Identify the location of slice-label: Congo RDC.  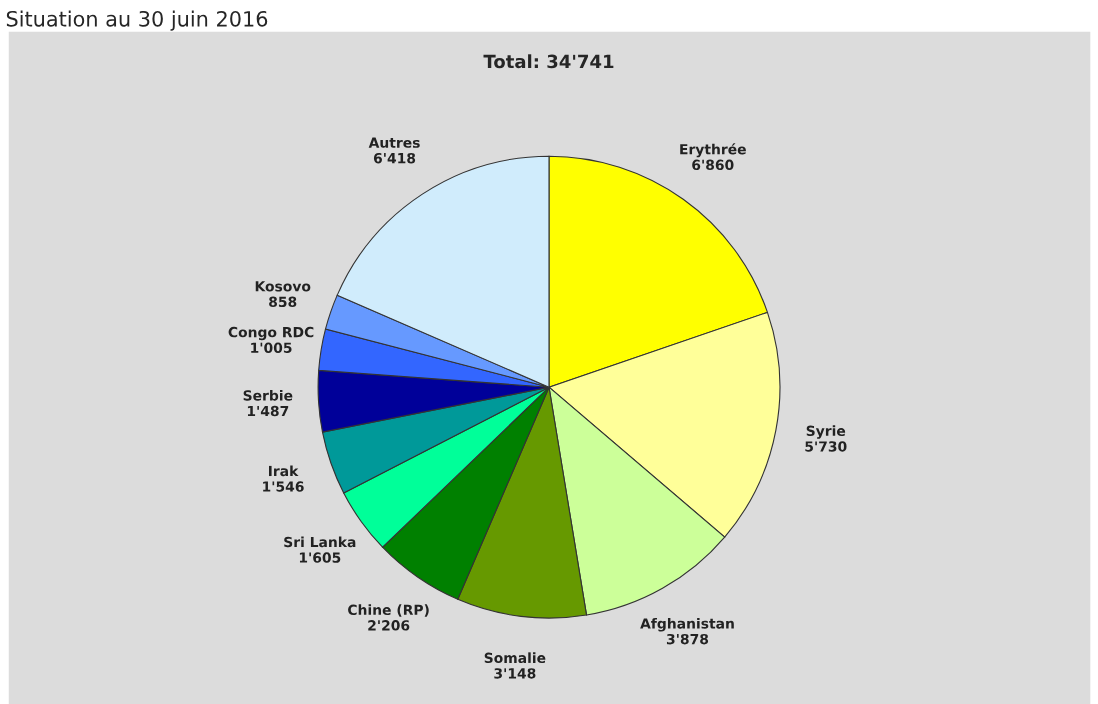
(271, 333).